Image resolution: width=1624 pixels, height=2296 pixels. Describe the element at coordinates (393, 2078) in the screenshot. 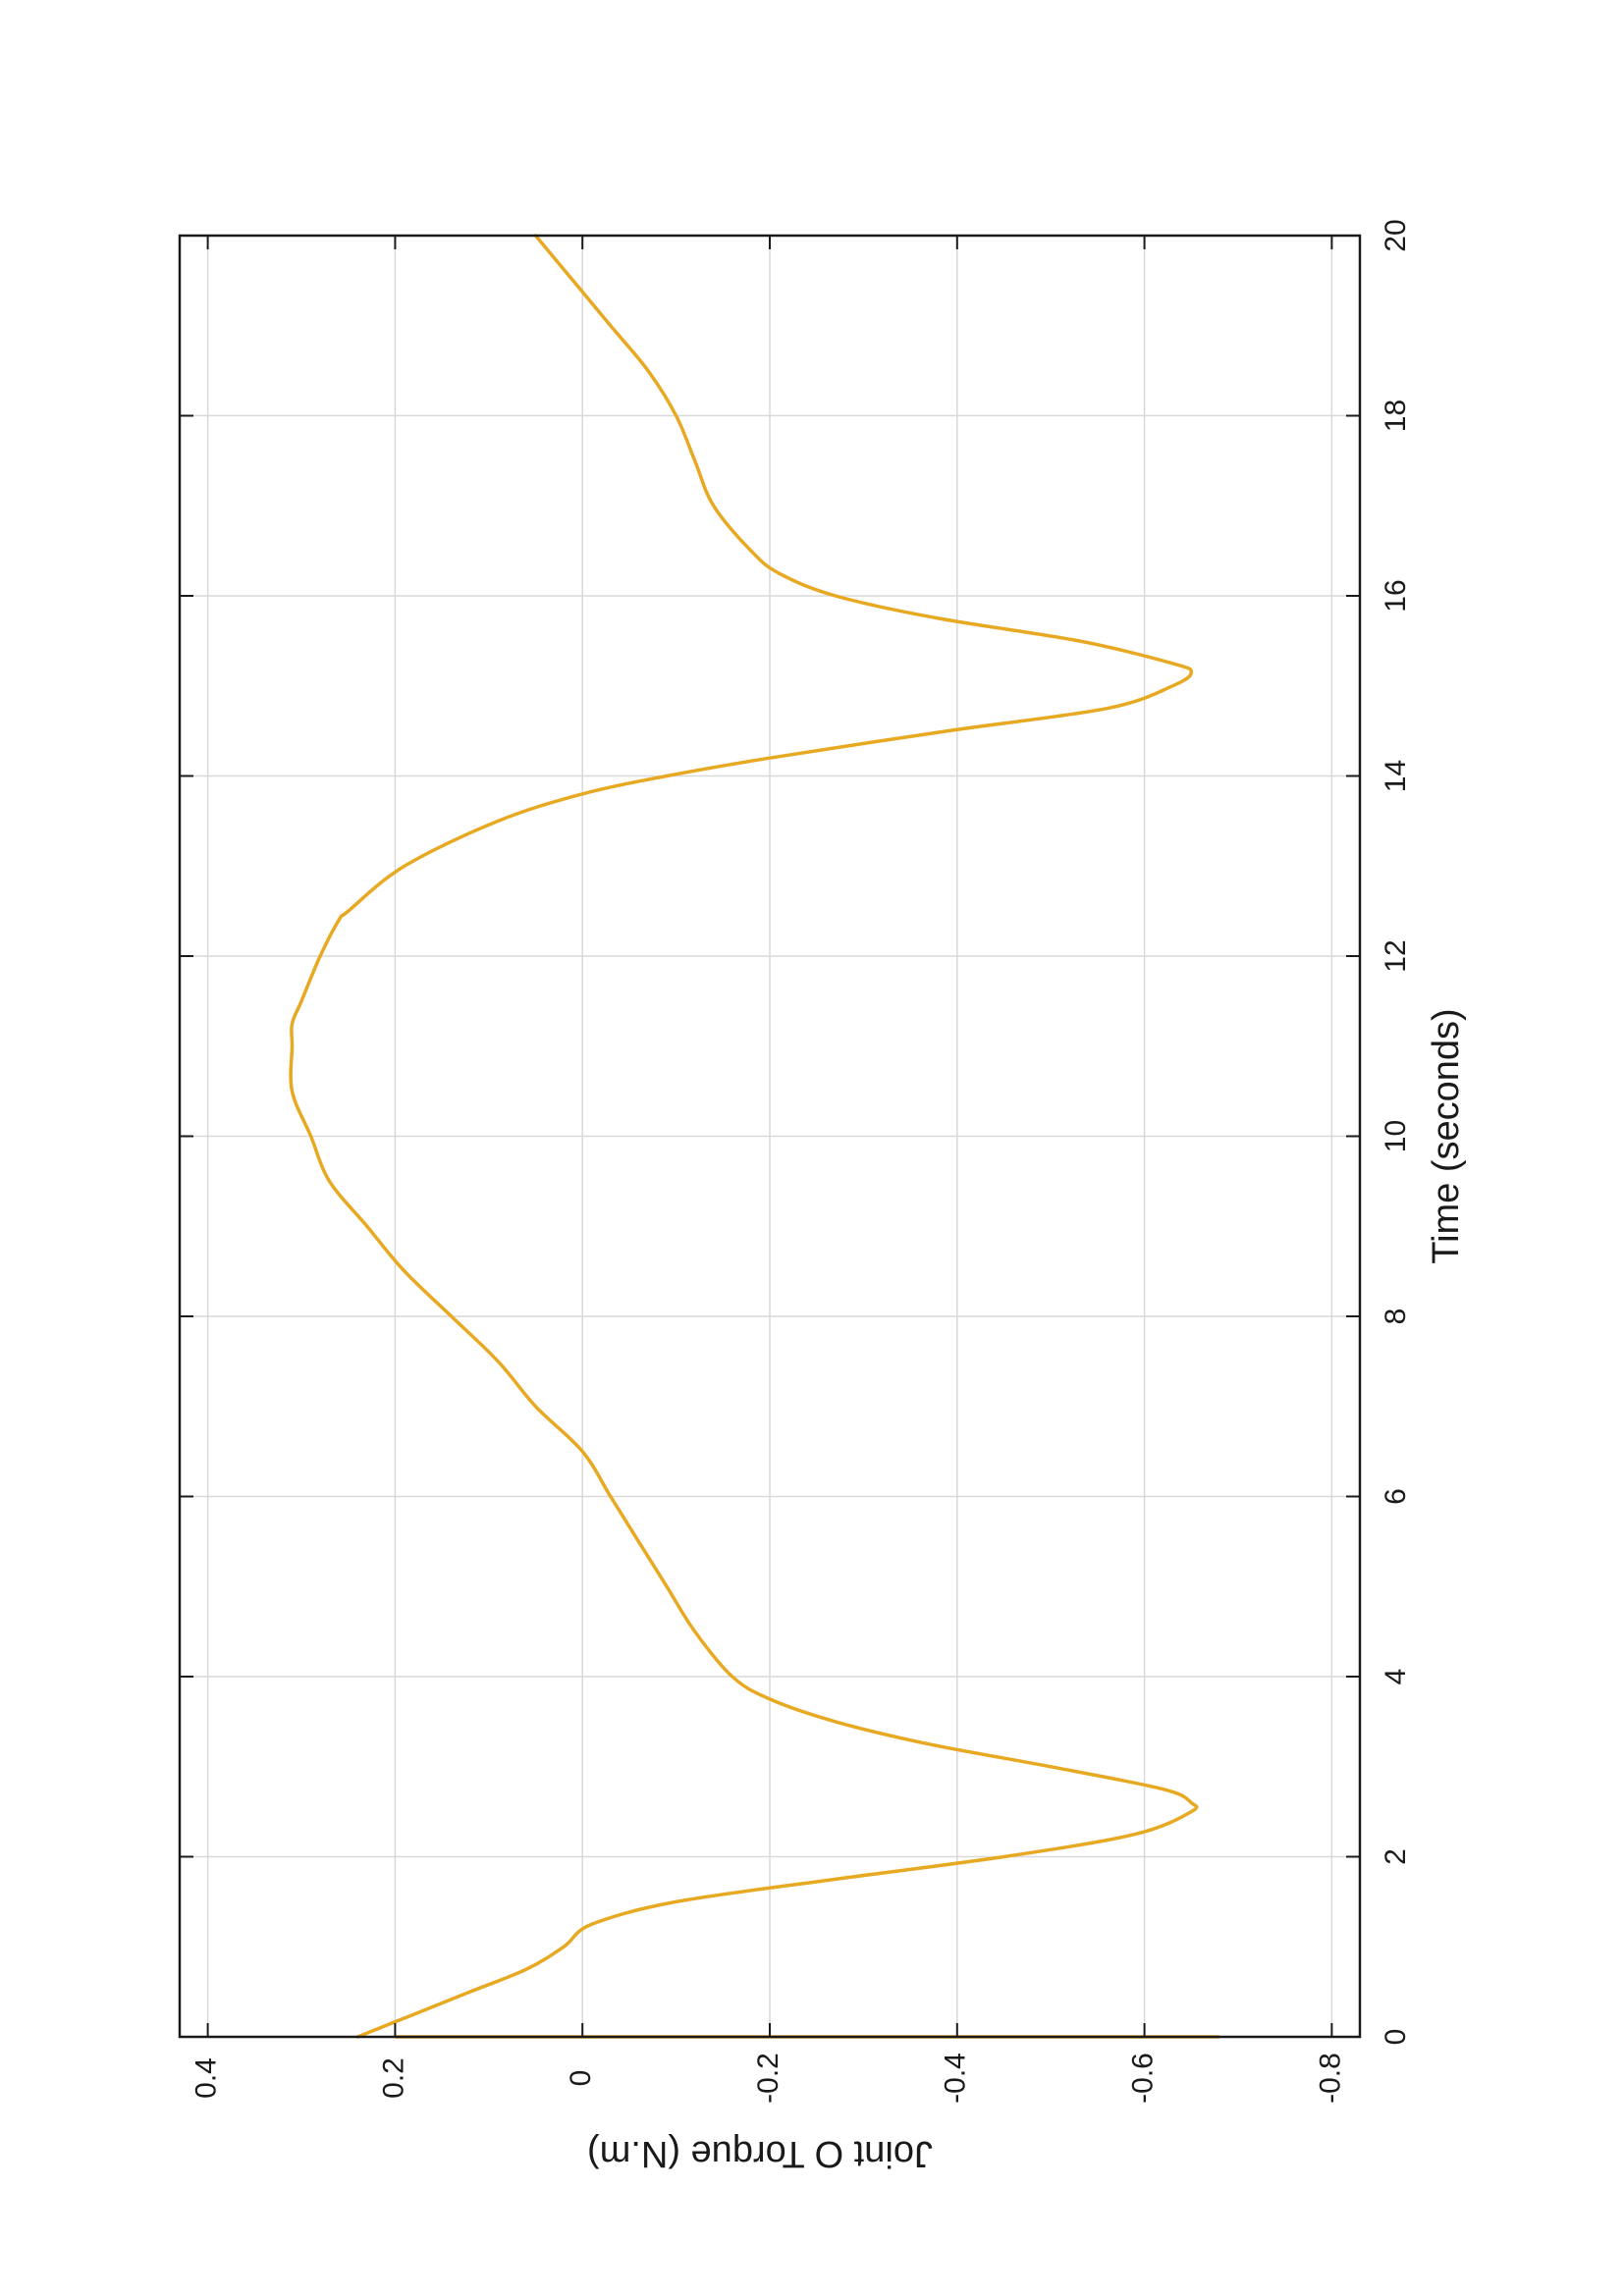

I see `y-tick-label: 0.2` at that location.